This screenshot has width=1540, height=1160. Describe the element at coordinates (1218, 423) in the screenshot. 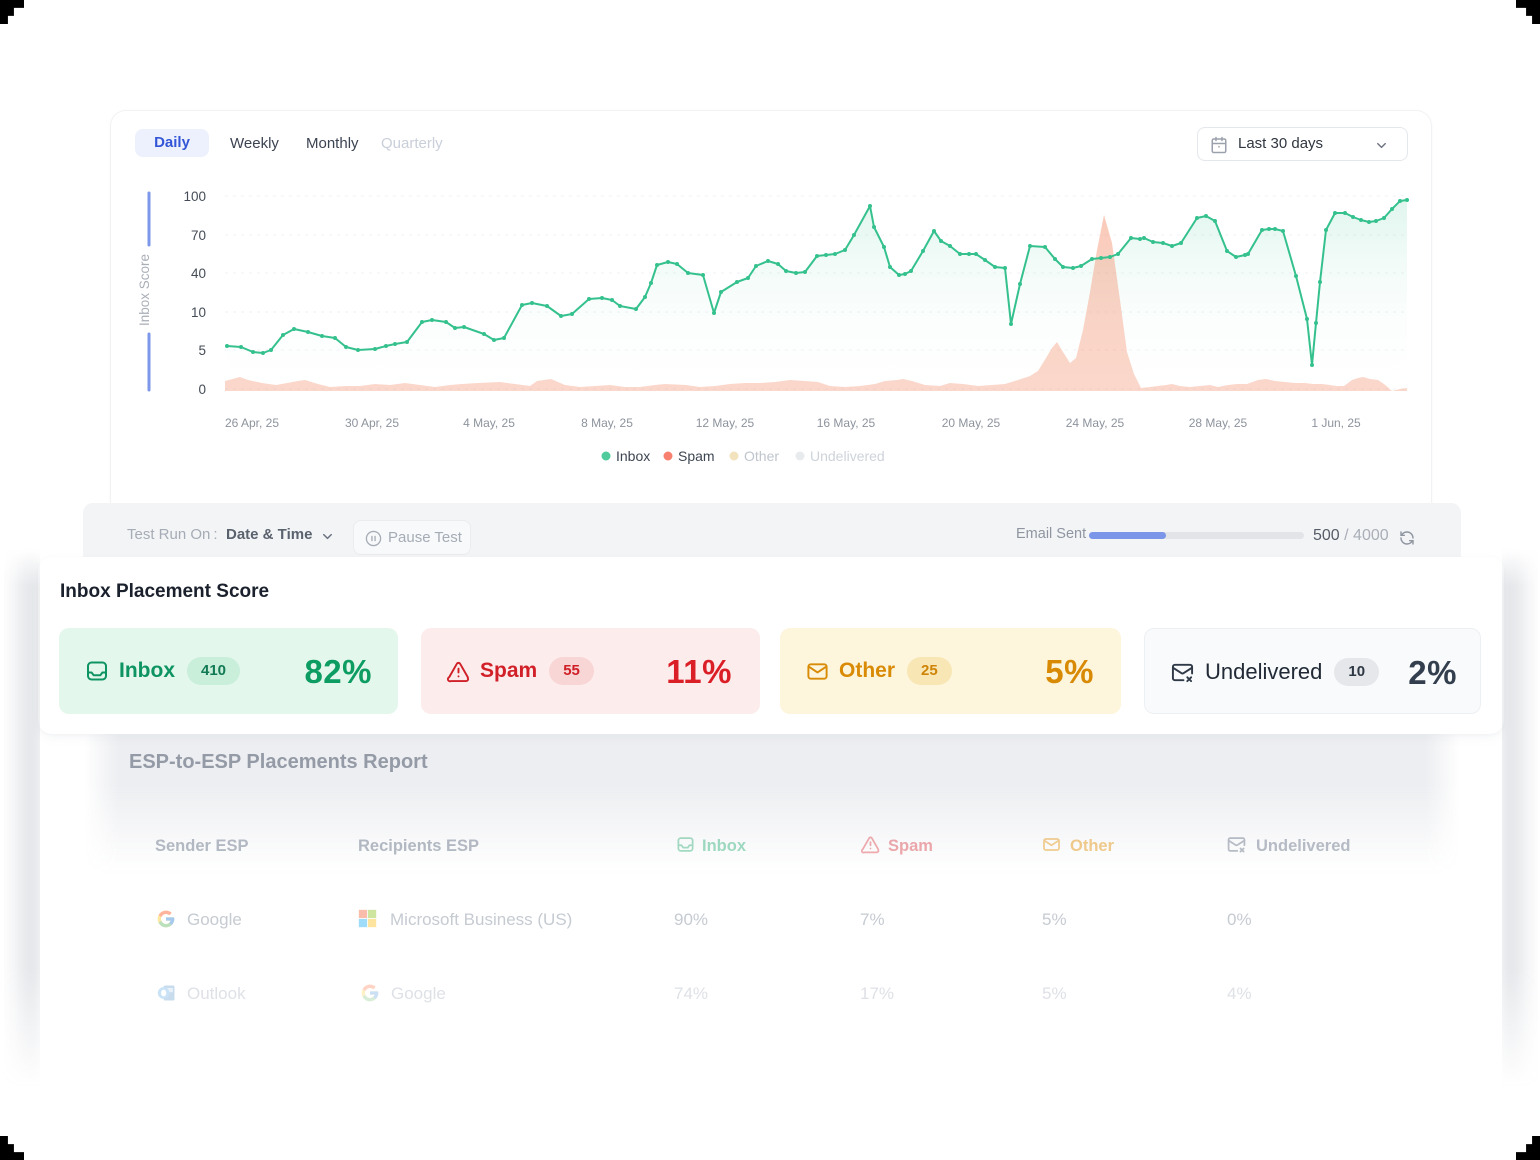

I see `svg-text: 28 May, 25` at that location.